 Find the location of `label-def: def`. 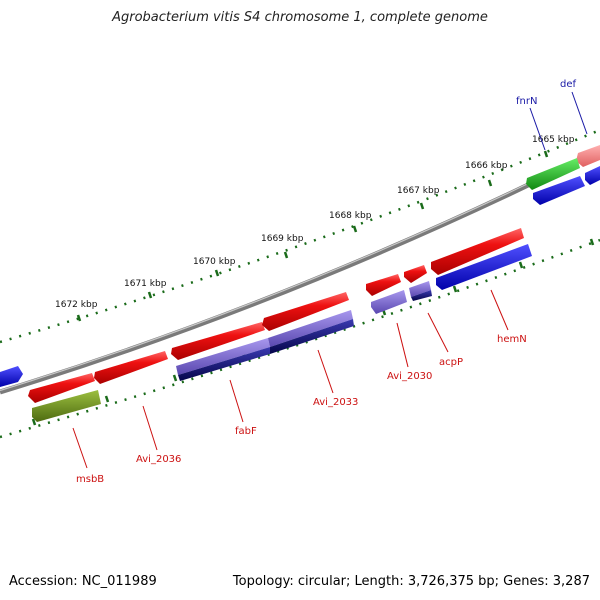

label-def: def is located at coordinates (568, 84).